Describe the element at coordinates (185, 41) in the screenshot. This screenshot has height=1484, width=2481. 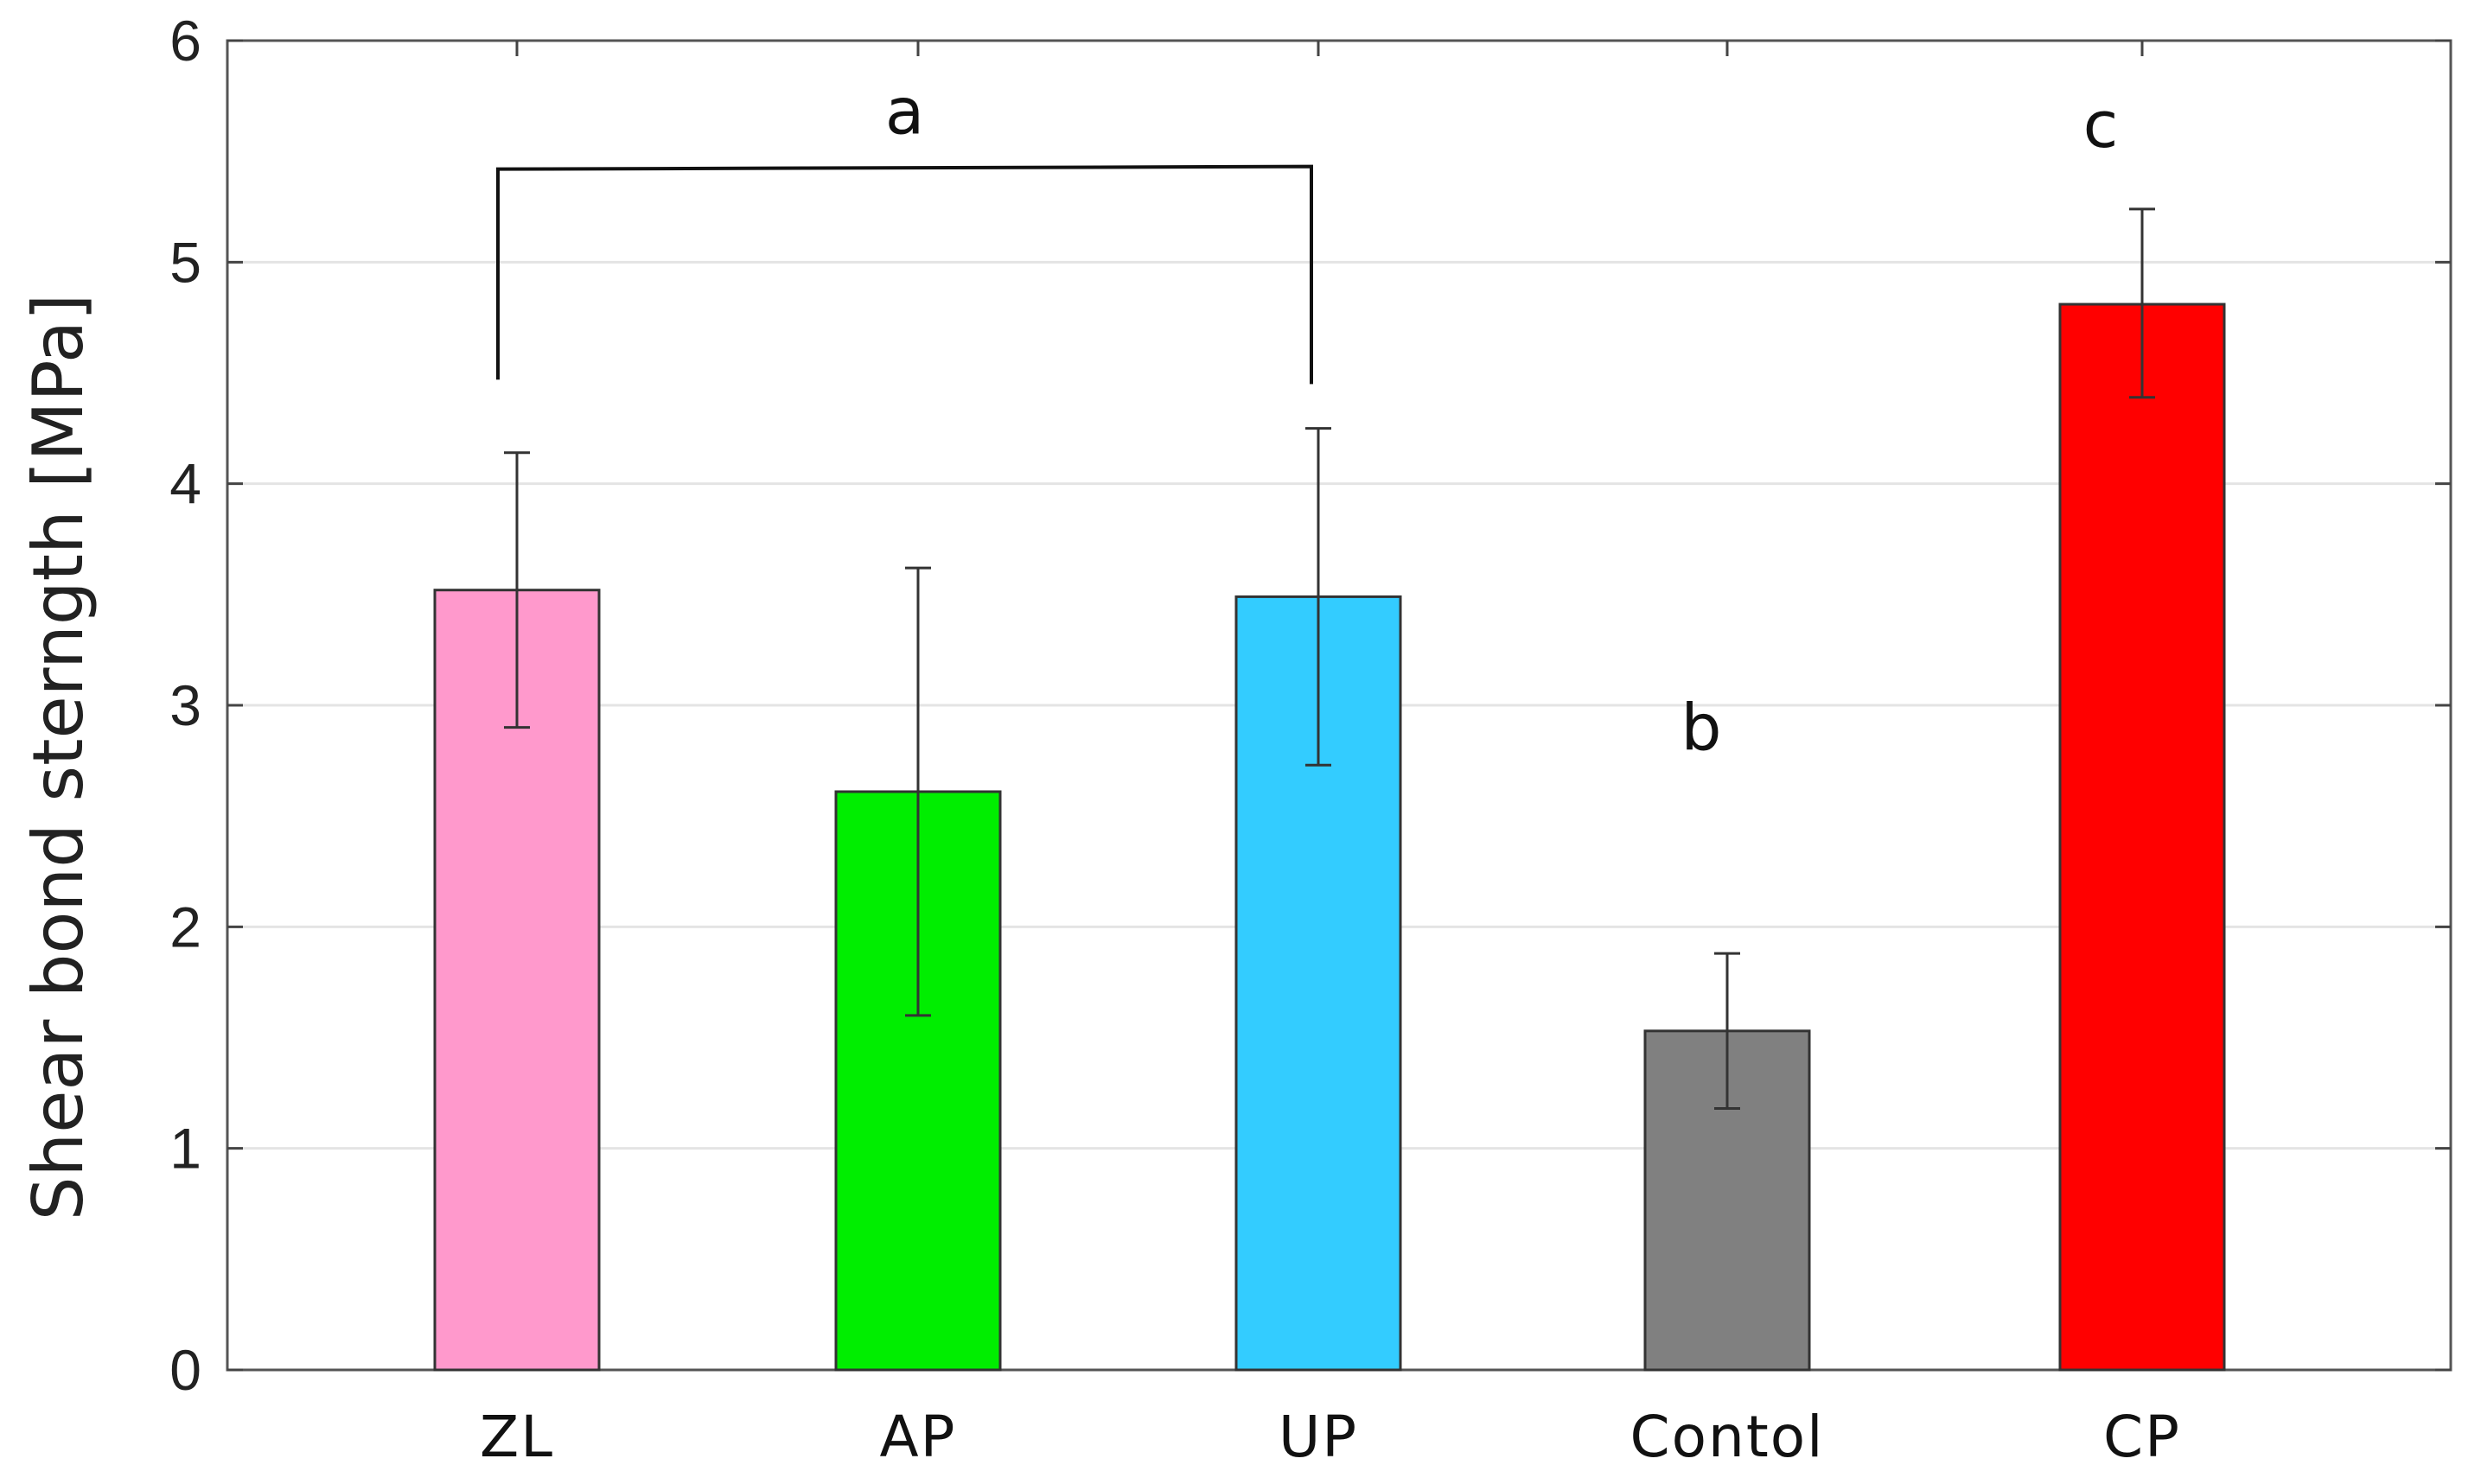
I see `y-tick-label-6: 6` at that location.